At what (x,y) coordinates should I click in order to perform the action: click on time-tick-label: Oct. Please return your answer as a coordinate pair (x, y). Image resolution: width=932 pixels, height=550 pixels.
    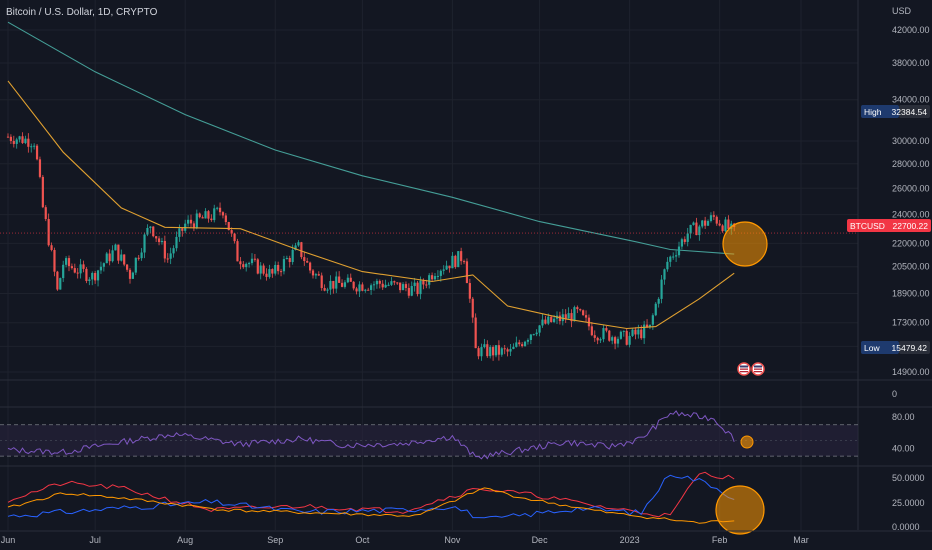
    Looking at the image, I should click on (362, 540).